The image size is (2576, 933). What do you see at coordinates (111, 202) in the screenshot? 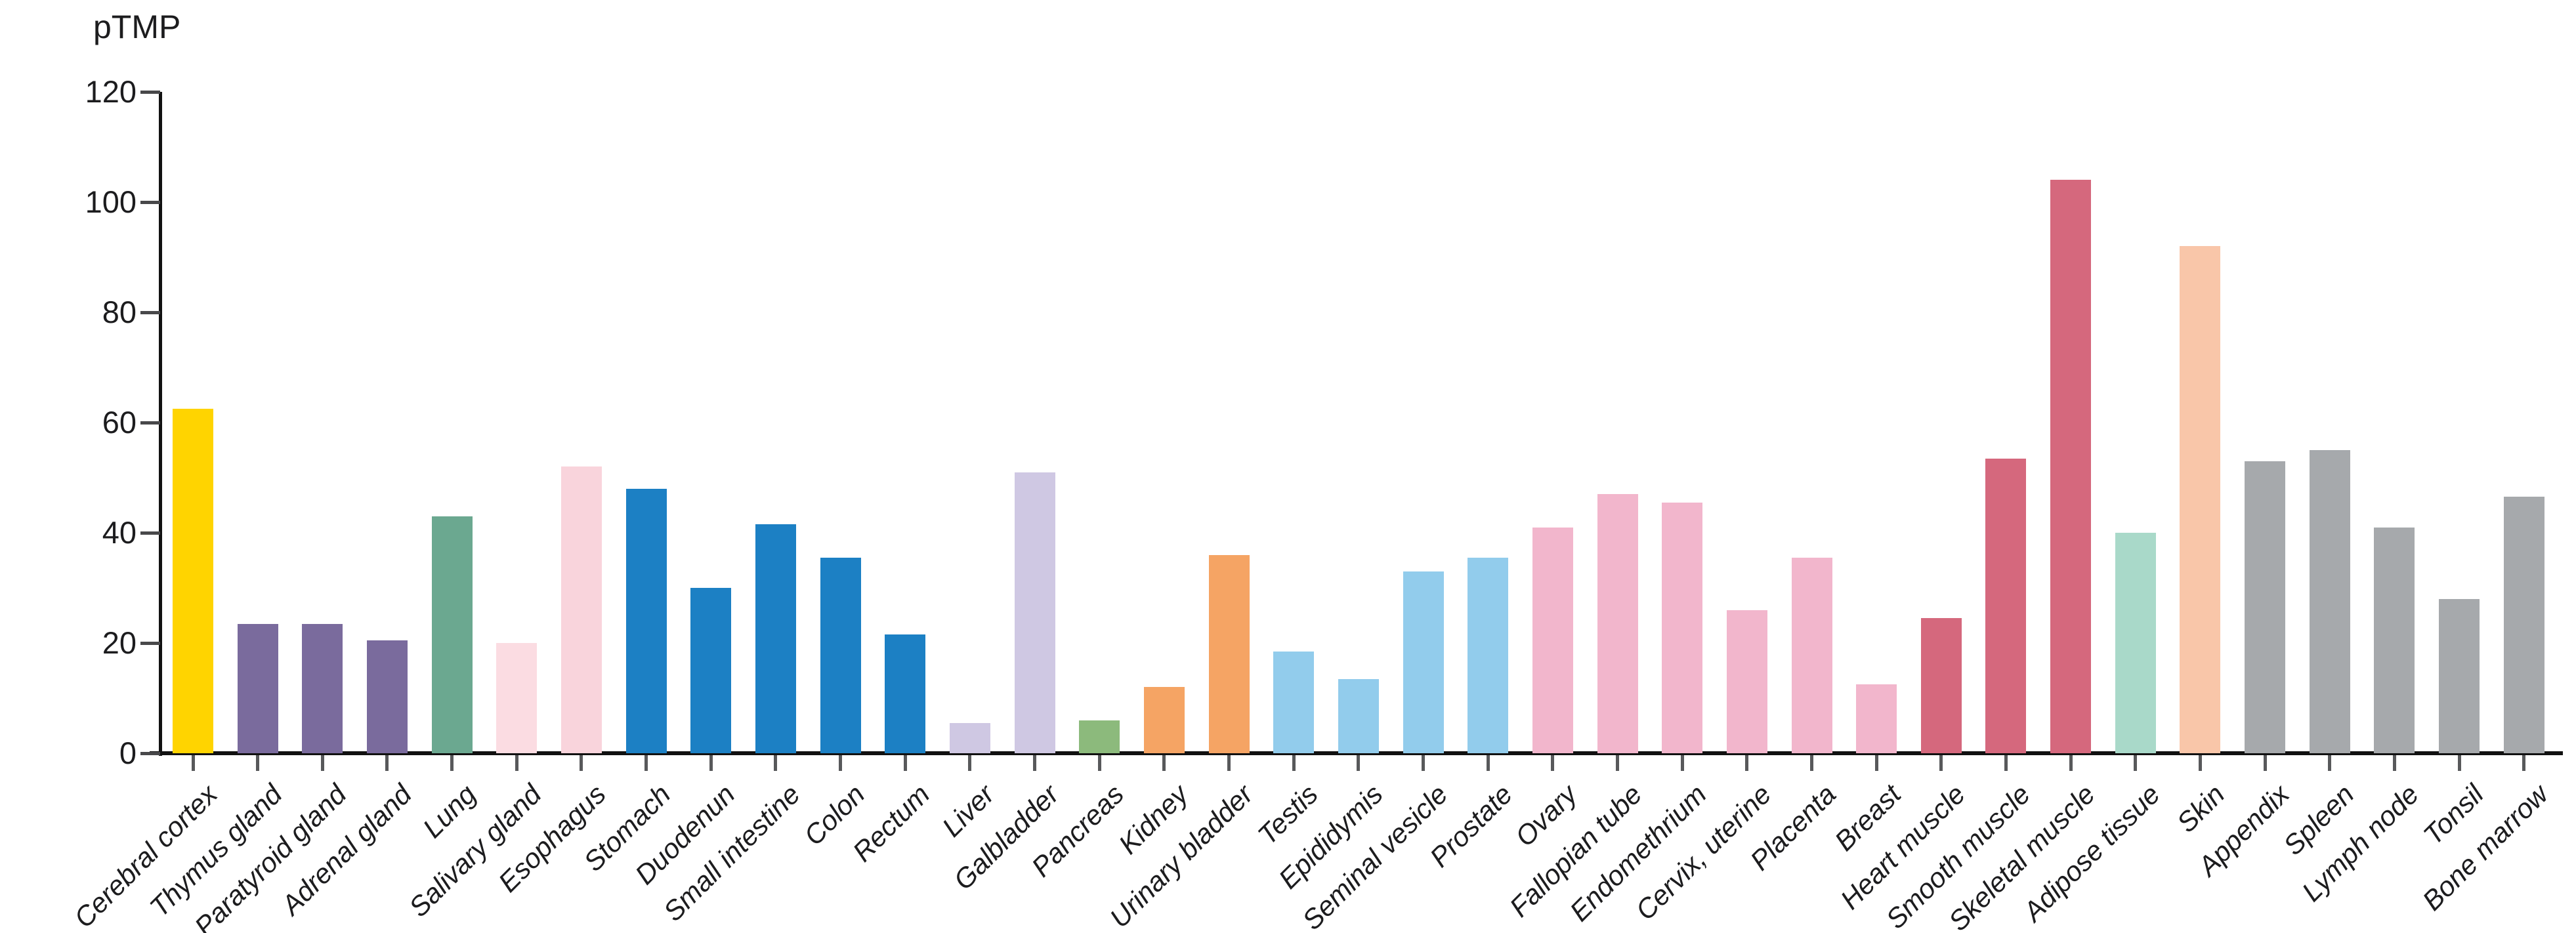
I see `y-tick-label: 100` at bounding box center [111, 202].